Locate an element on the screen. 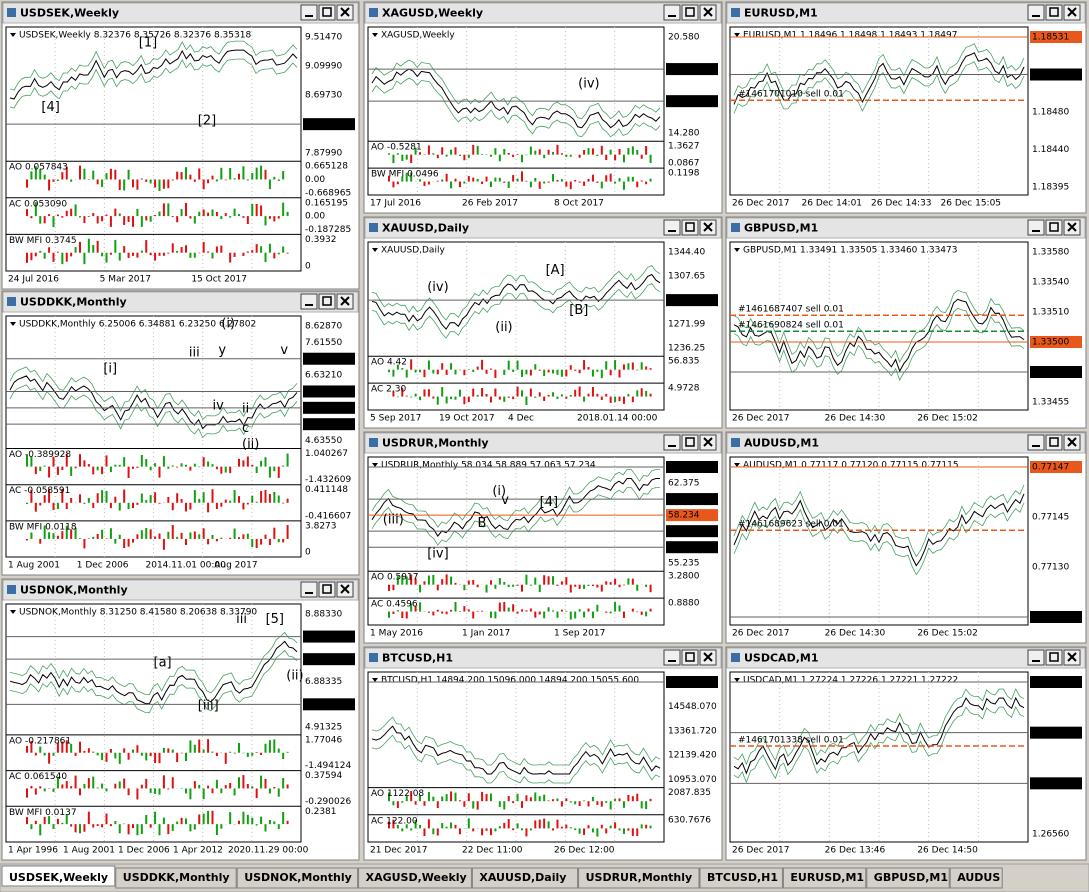  indicator-label: AC 122.00 is located at coordinates (394, 821).